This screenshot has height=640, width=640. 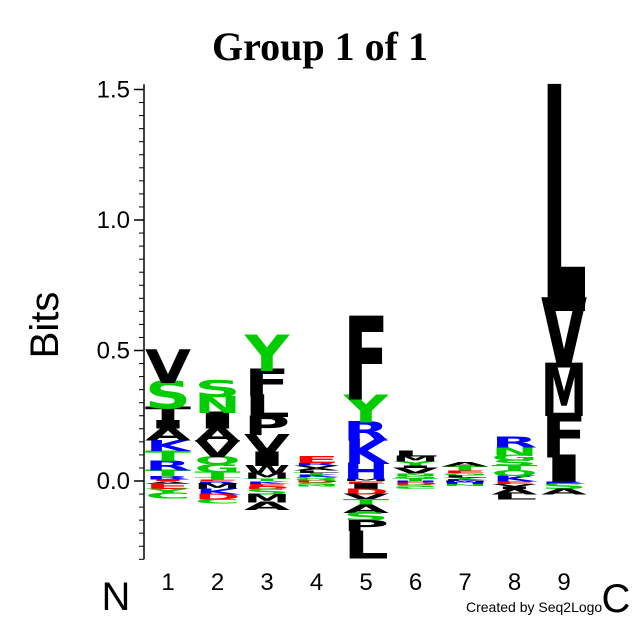 What do you see at coordinates (120, 318) in the screenshot?
I see `y-axis-ticks: 0.0 0.5 1.0 1.5` at bounding box center [120, 318].